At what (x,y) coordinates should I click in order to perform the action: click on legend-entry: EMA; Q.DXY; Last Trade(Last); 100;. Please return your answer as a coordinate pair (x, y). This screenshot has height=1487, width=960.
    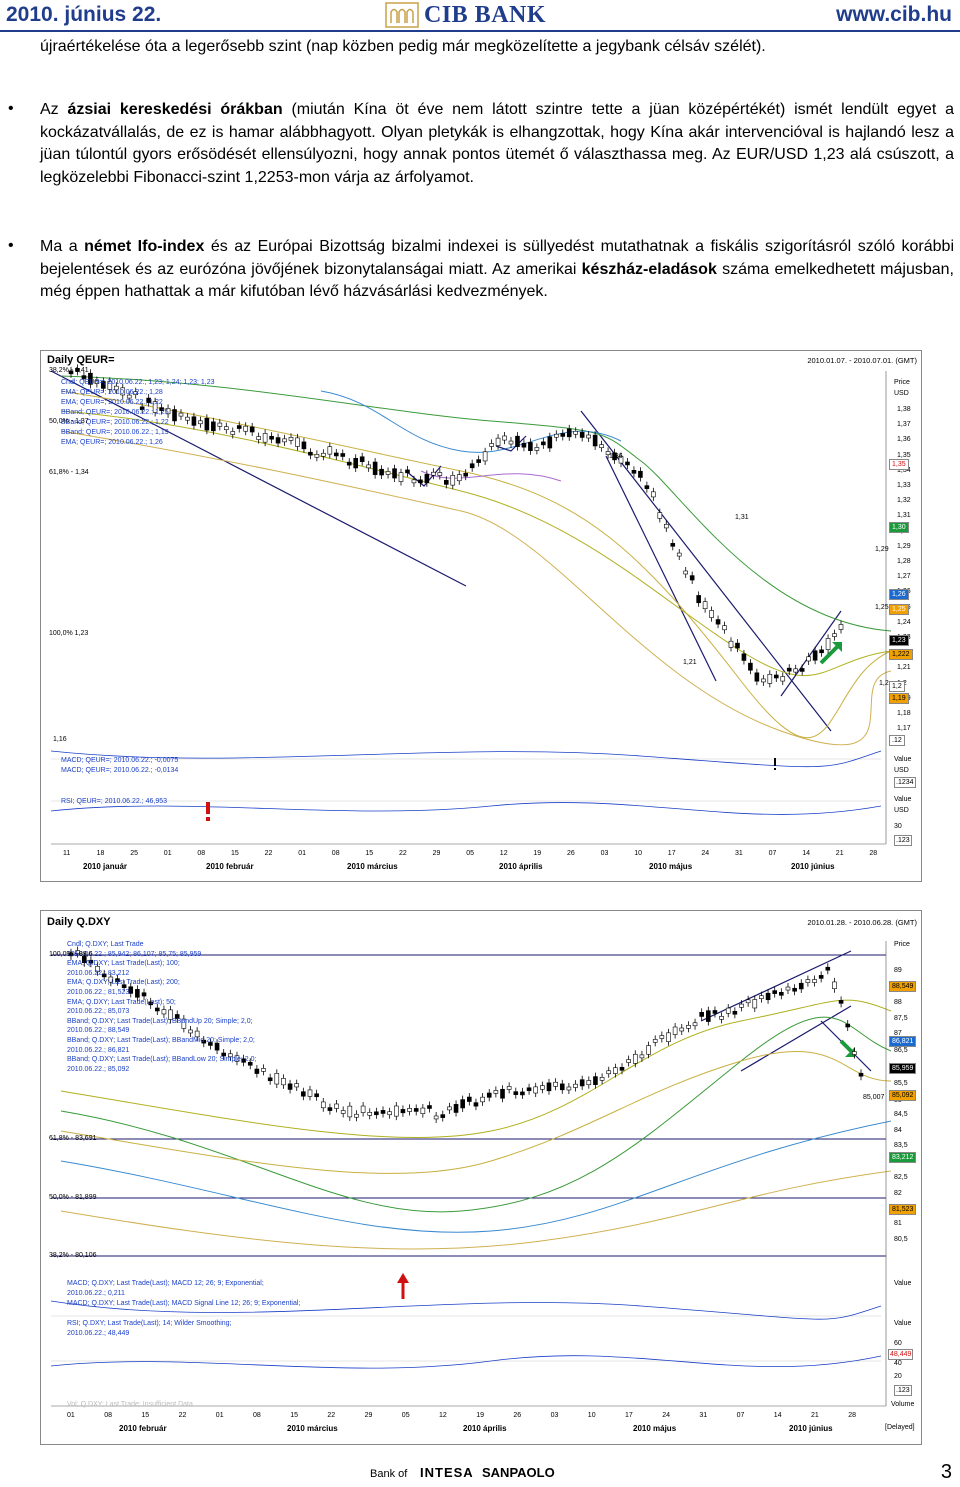
    Looking at the image, I should click on (123, 964).